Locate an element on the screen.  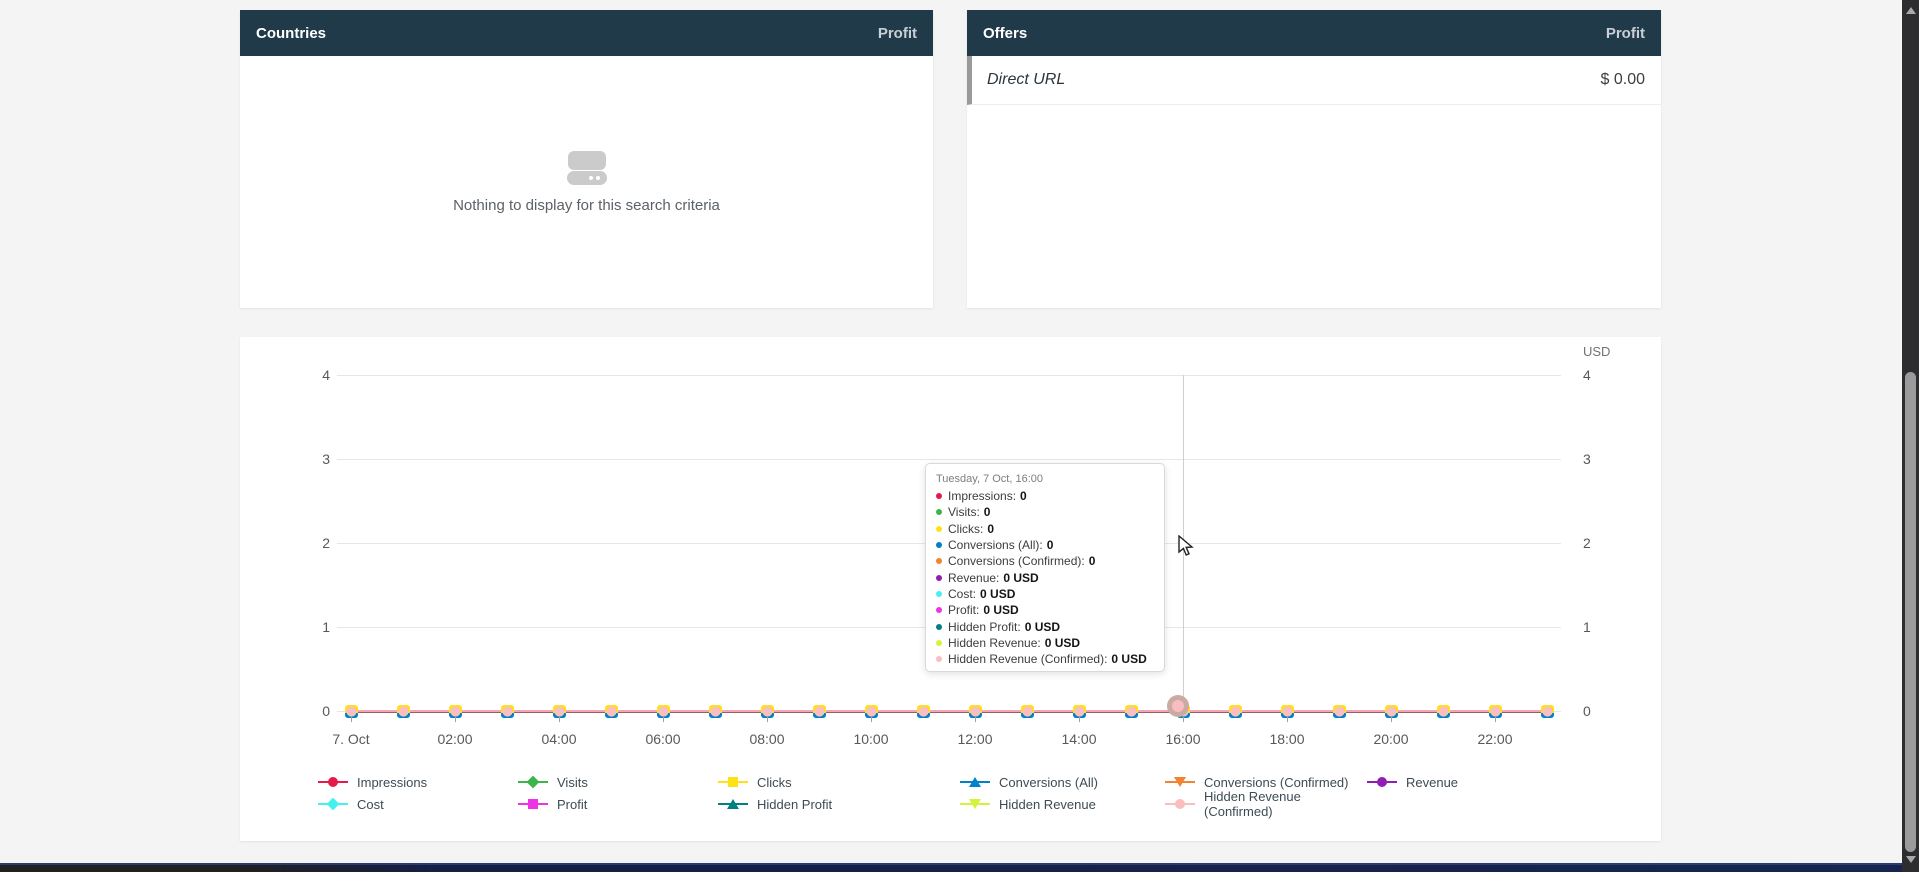
tooltip-metric-label: Revenue: is located at coordinates (974, 577).